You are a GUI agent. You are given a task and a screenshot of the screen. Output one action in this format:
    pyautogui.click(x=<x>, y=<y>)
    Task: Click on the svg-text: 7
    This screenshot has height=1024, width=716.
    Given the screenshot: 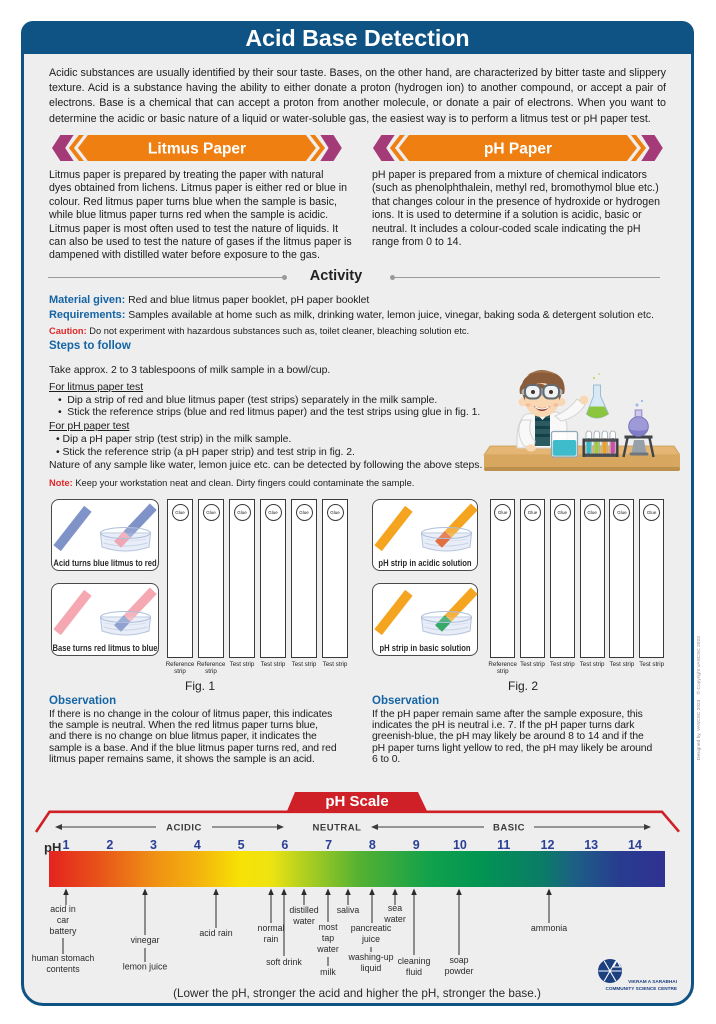 What is the action you would take?
    pyautogui.click(x=328, y=845)
    